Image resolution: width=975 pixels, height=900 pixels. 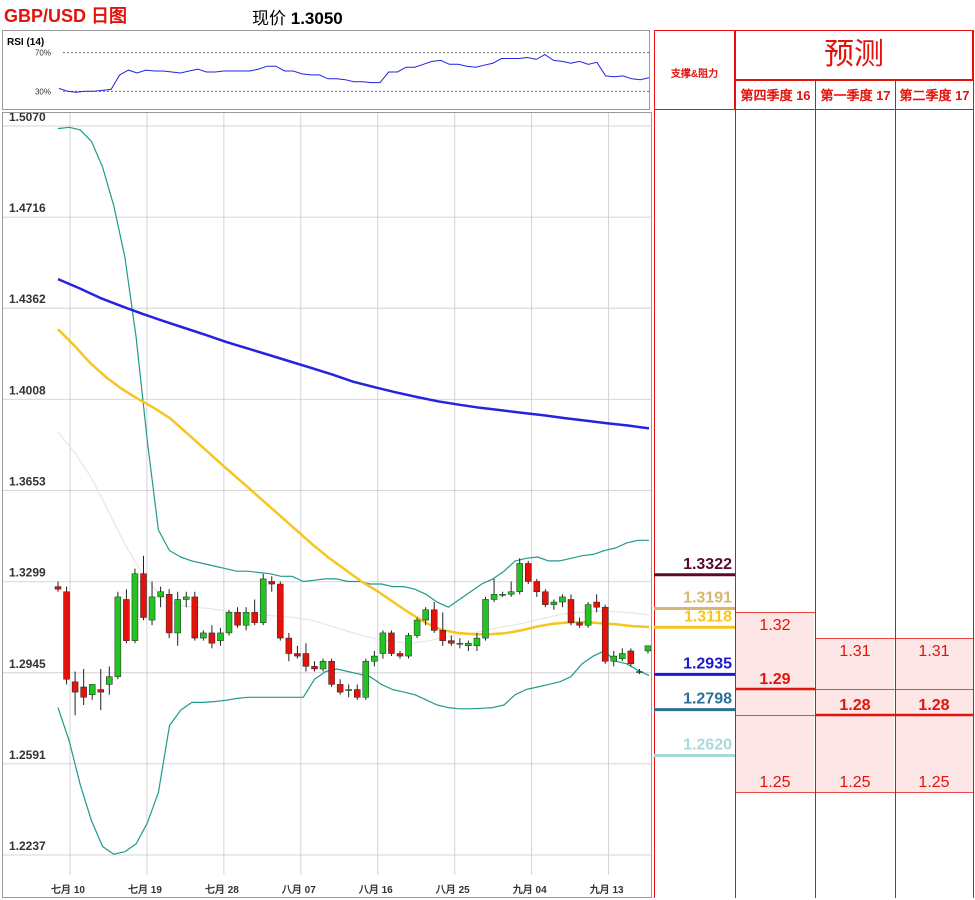 What do you see at coordinates (27, 390) in the screenshot?
I see `y-tick-label: 1.4008` at bounding box center [27, 390].